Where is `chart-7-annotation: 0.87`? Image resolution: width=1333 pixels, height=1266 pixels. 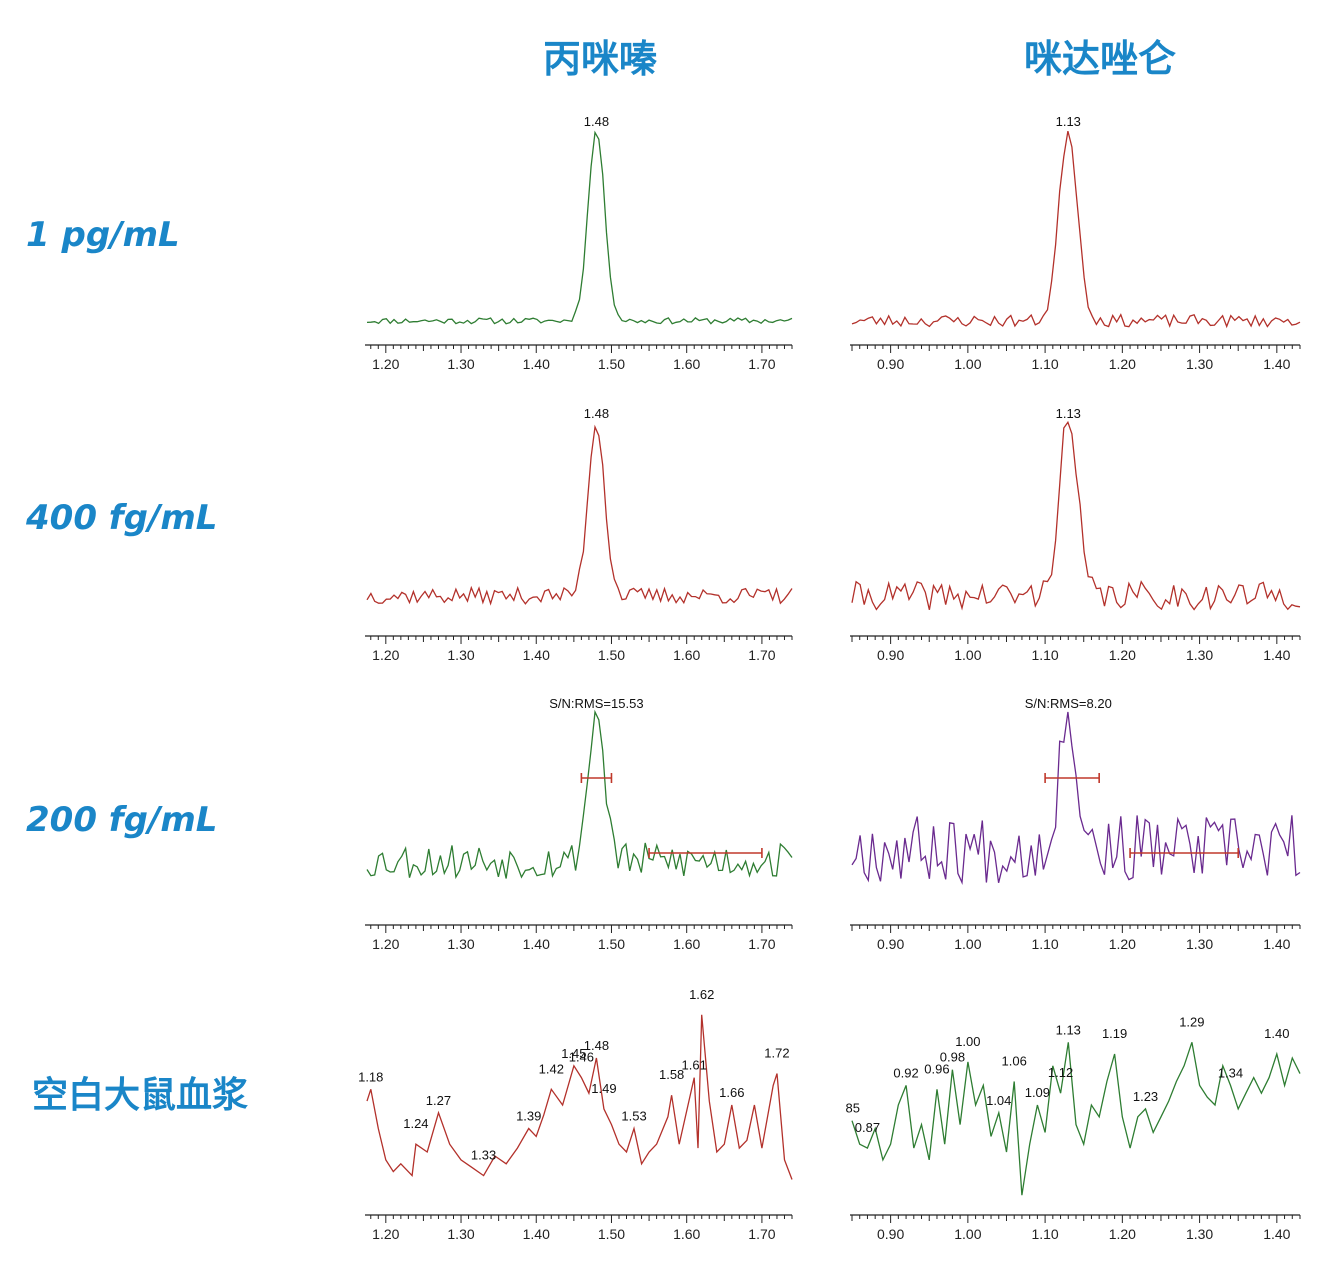
chart-7-annotation: 0.87 is located at coordinates (867, 1127).